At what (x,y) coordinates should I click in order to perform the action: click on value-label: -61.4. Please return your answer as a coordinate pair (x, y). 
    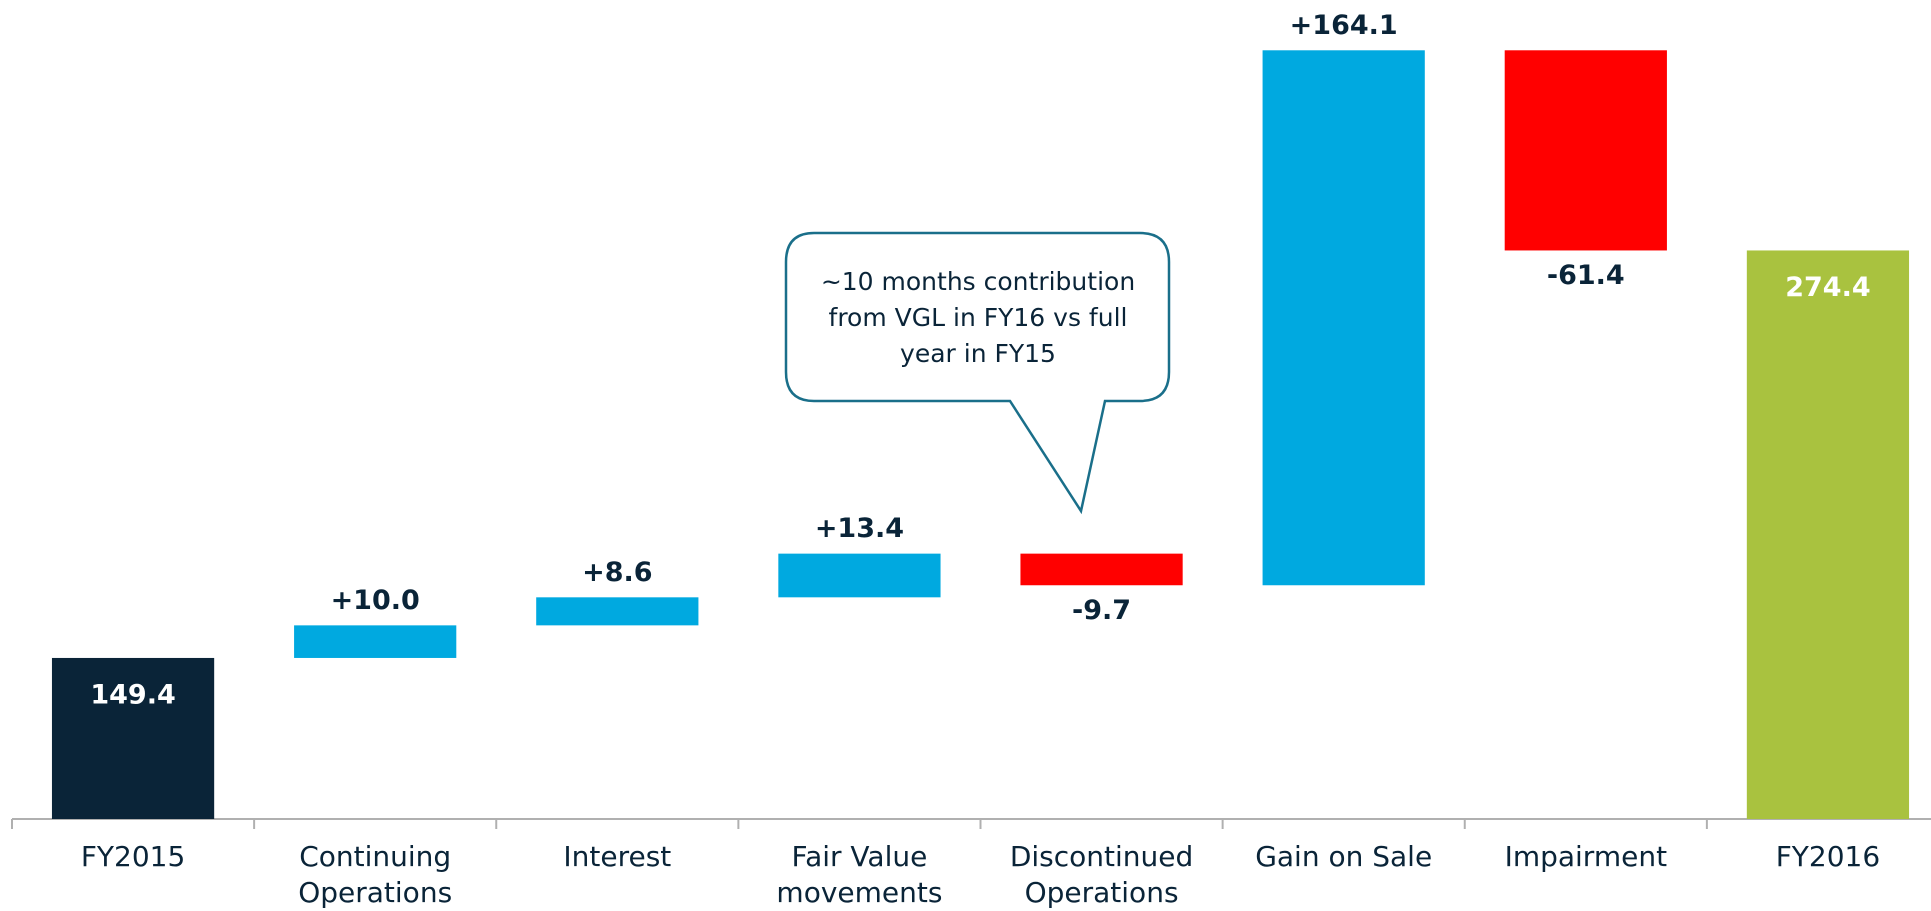
    Looking at the image, I should click on (1586, 275).